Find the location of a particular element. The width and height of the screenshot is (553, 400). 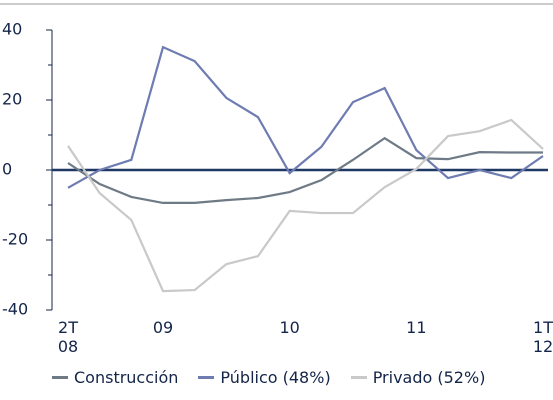

legend-item: Construcción is located at coordinates (115, 377).